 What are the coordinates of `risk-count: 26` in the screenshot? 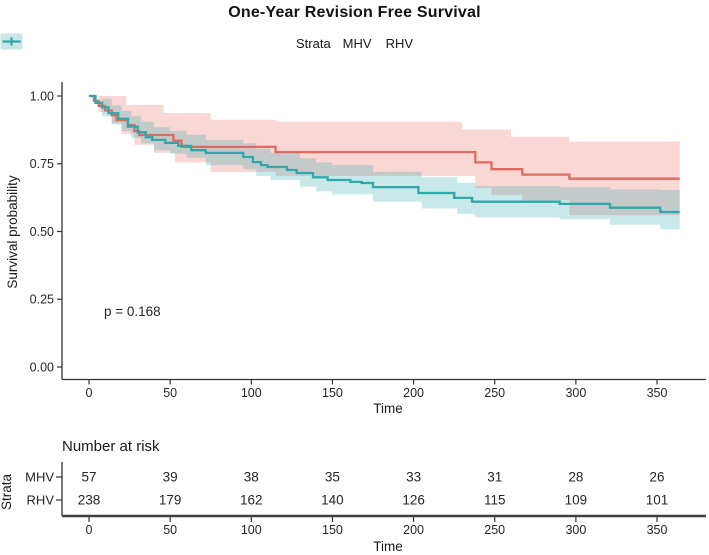 It's located at (656, 477).